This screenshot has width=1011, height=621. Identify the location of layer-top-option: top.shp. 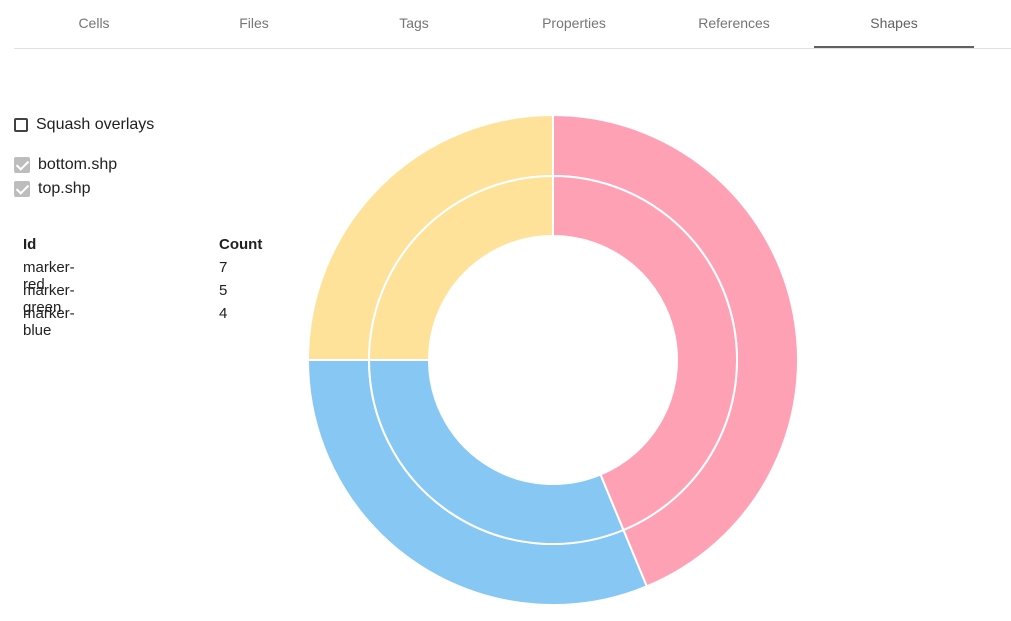
(52, 189).